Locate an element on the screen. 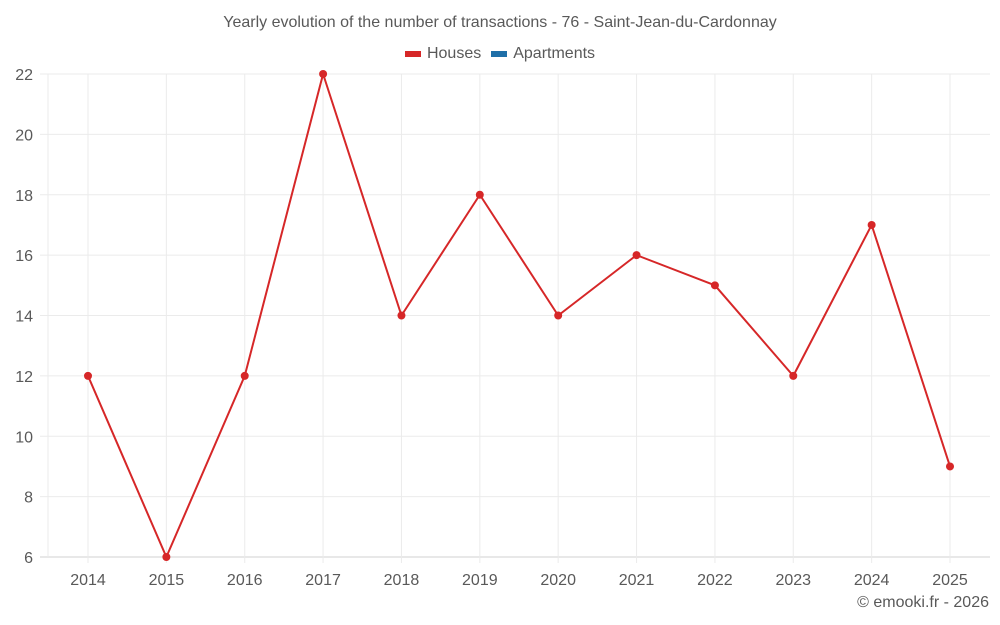 The image size is (1000, 625). y-tick-label: 22 is located at coordinates (24, 75).